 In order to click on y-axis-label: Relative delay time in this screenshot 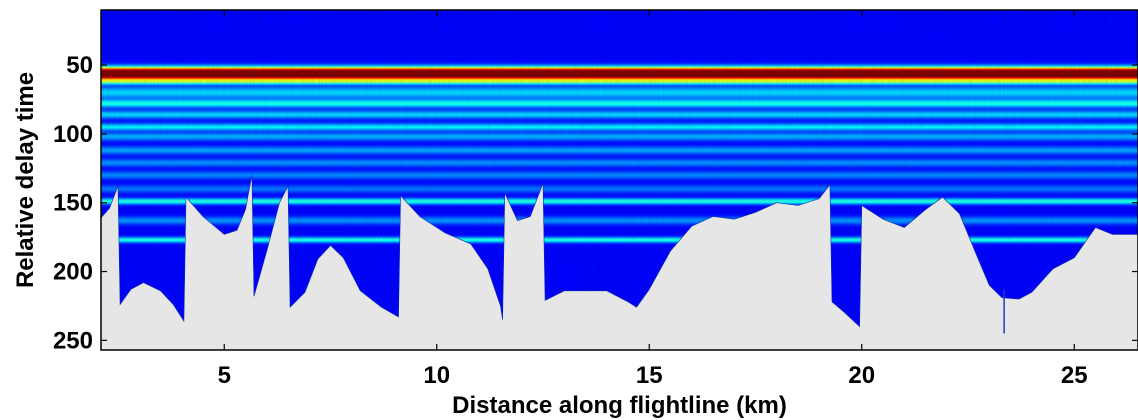, I will do `click(25, 180)`.